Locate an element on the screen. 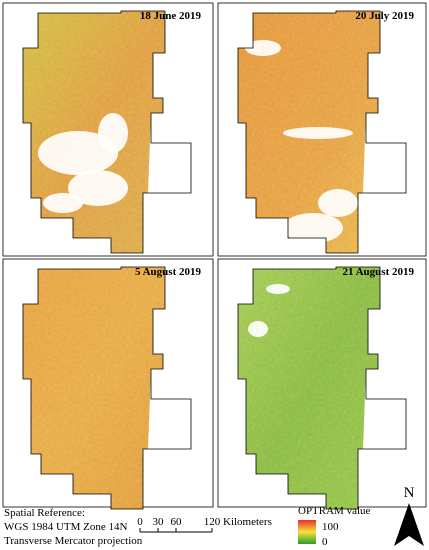 This screenshot has width=429, height=550. north-arrow is located at coordinates (409, 524).